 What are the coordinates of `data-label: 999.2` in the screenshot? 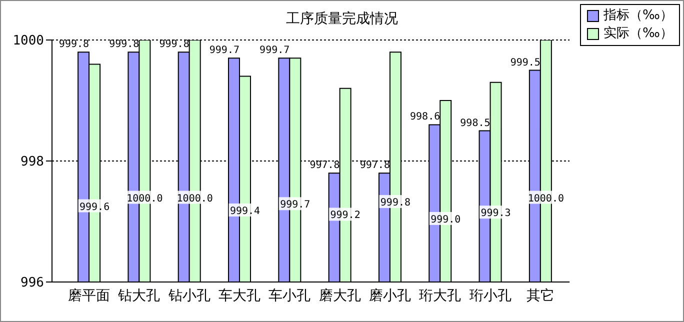 It's located at (345, 216).